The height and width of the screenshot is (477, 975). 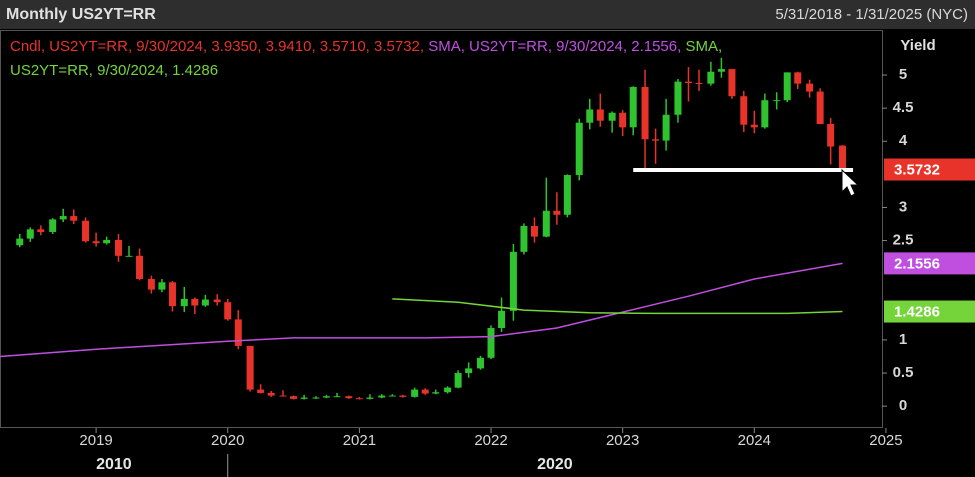 What do you see at coordinates (903, 405) in the screenshot?
I see `y-tick-label: 0` at bounding box center [903, 405].